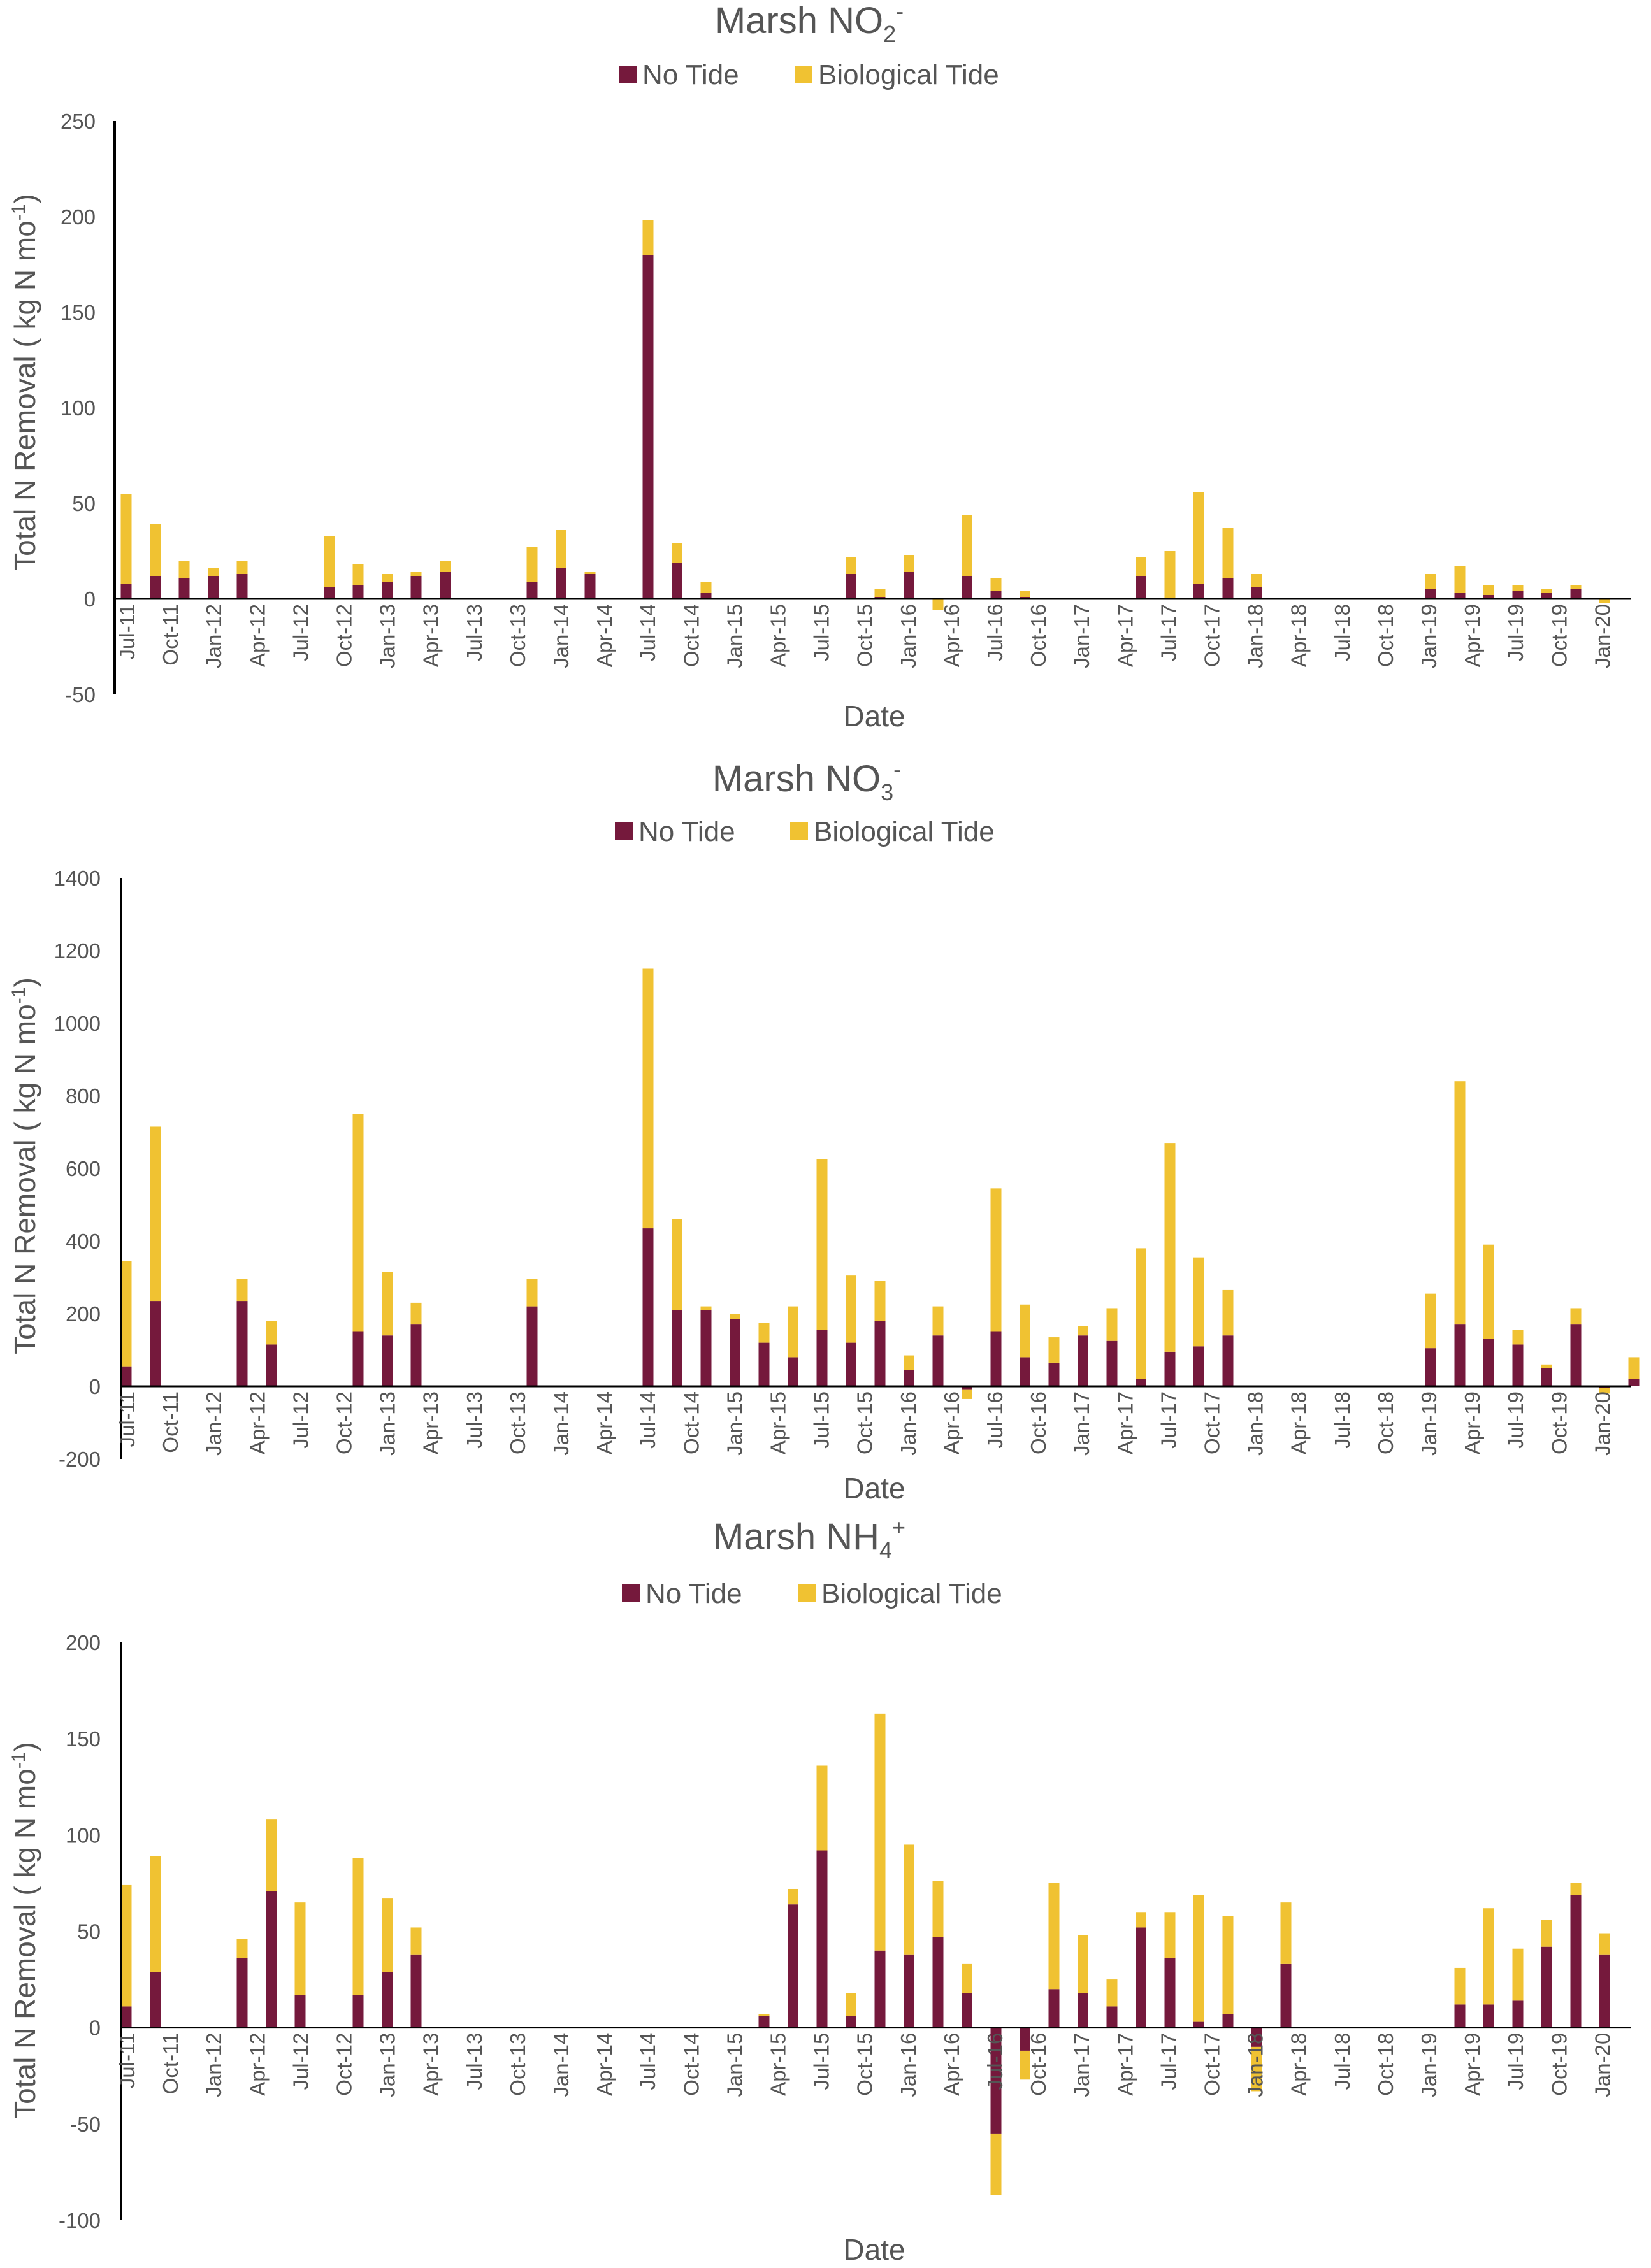  Describe the element at coordinates (809, 74) in the screenshot. I see `legend: No Tide Biological Tide` at that location.